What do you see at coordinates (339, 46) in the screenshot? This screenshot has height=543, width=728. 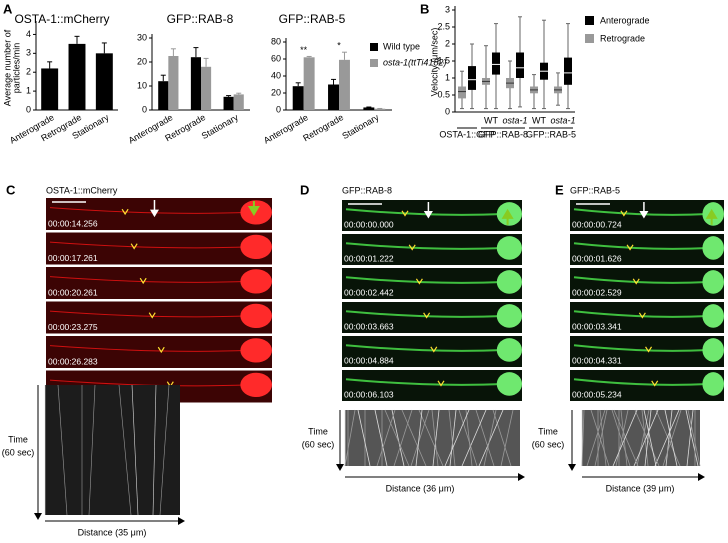 I see `significance: *` at bounding box center [339, 46].